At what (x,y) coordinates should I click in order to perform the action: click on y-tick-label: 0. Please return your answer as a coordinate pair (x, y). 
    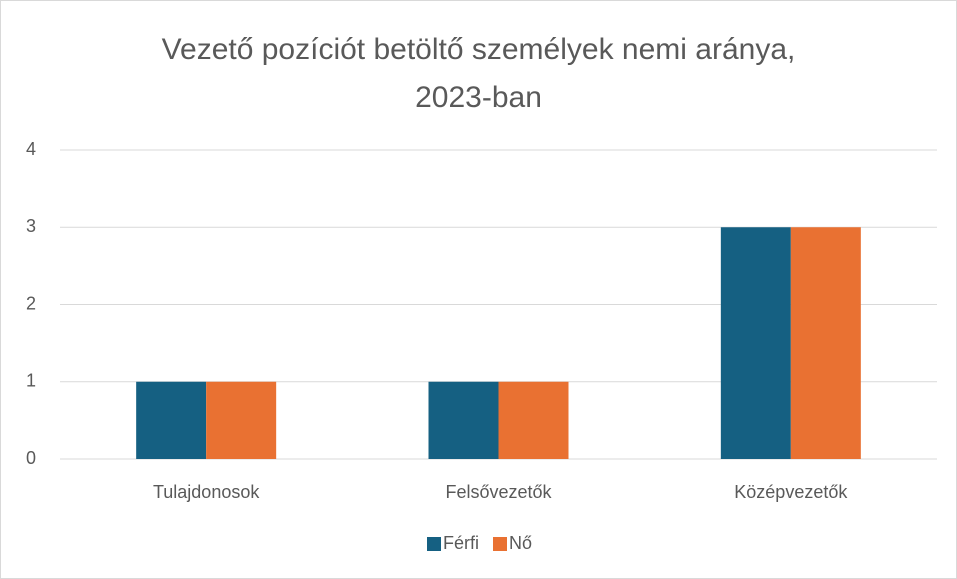
    Looking at the image, I should click on (31, 458).